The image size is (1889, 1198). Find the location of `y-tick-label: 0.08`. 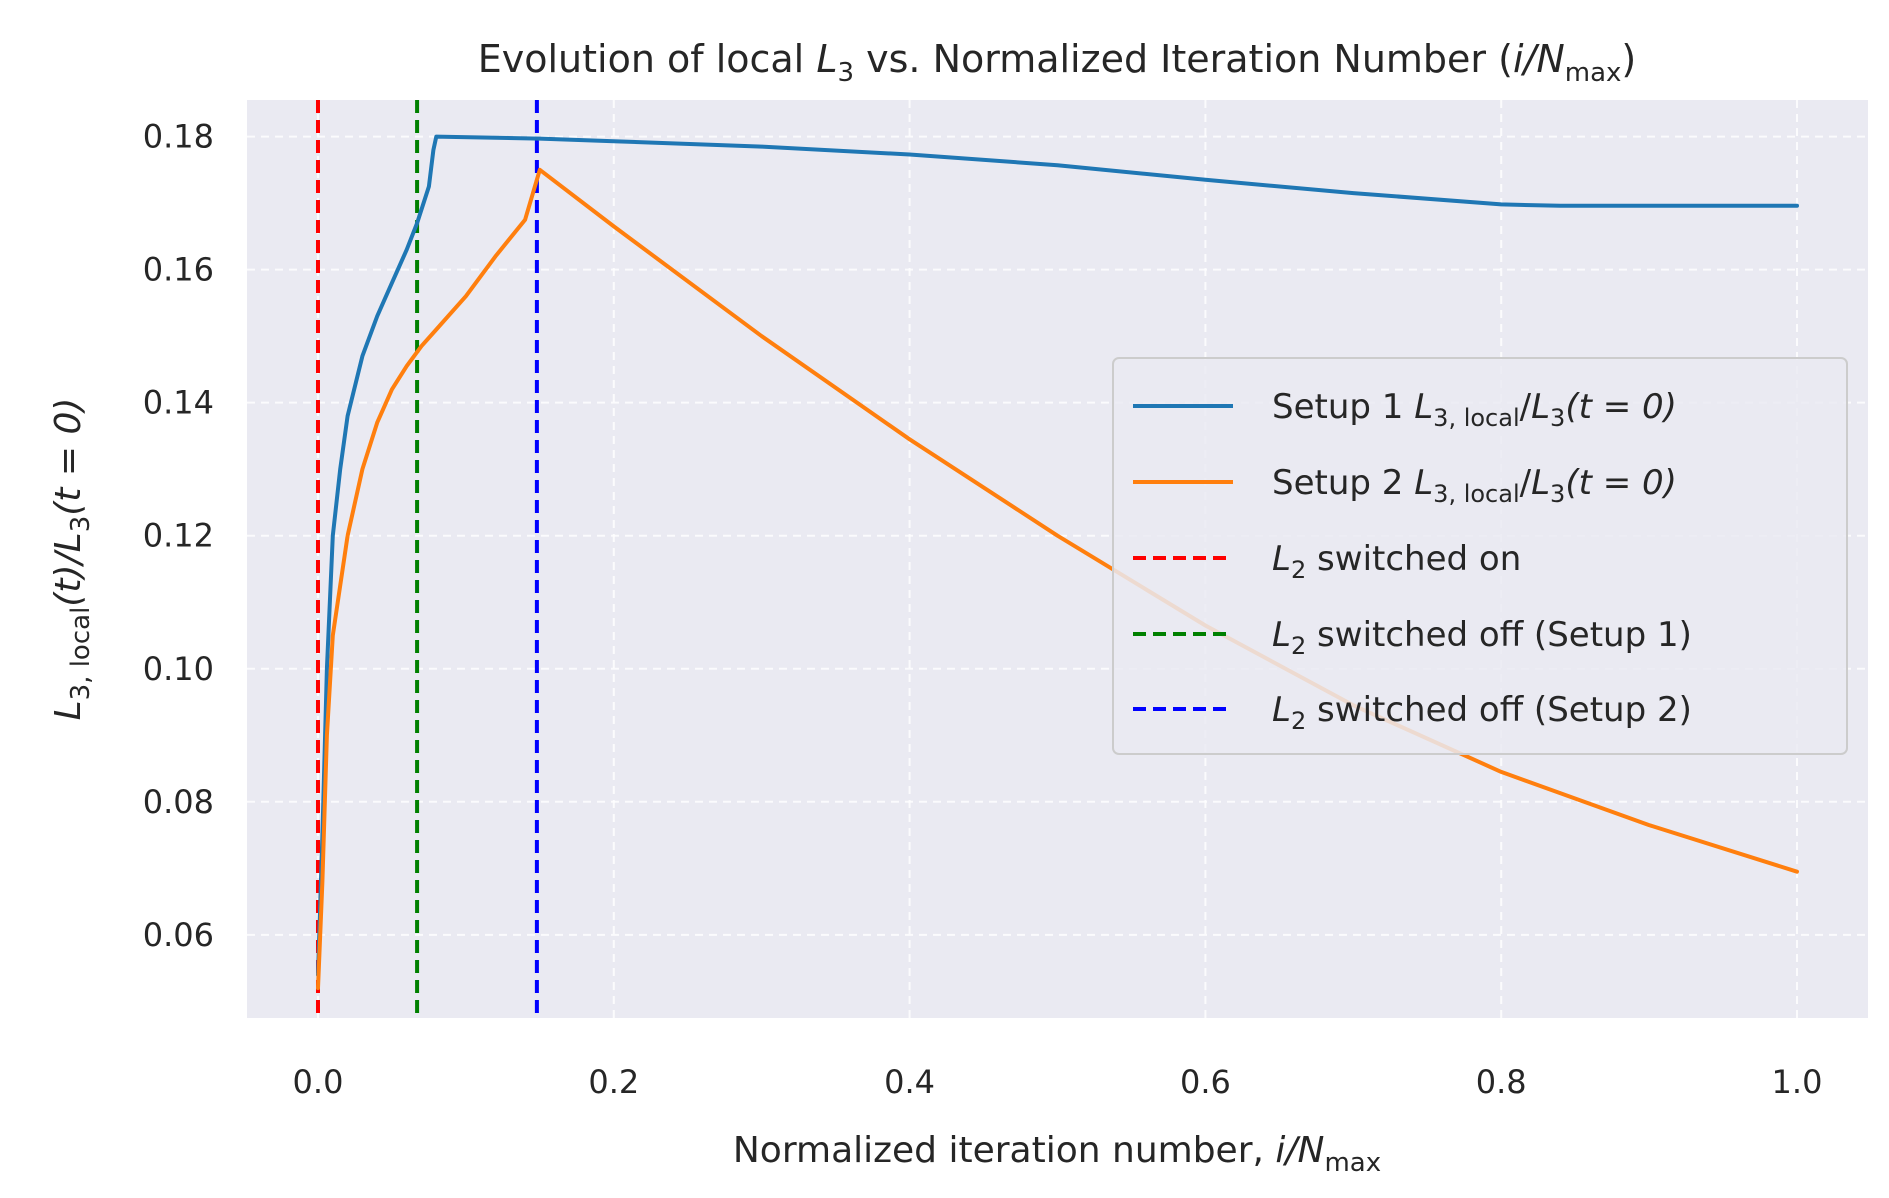

y-tick-label: 0.08 is located at coordinates (178, 802).